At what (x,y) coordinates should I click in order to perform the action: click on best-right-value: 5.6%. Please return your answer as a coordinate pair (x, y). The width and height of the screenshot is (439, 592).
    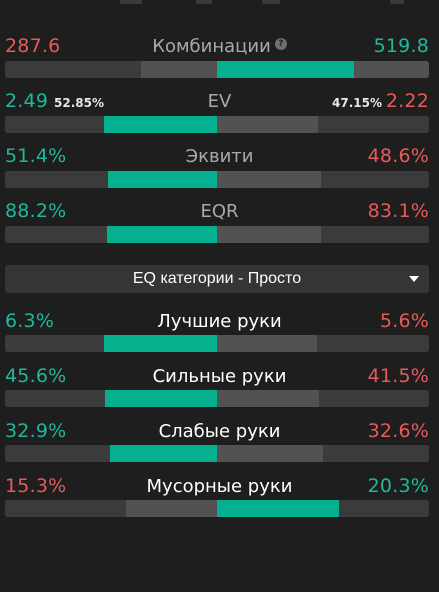
    Looking at the image, I should click on (404, 321).